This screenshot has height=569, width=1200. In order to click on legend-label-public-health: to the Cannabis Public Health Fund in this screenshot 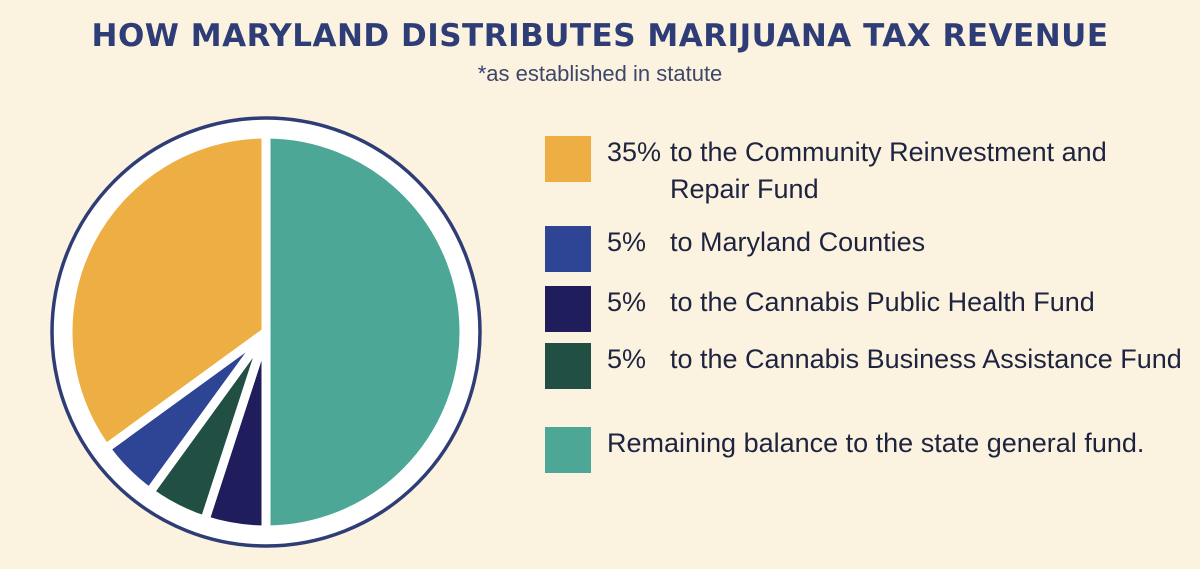, I will do `click(882, 302)`.